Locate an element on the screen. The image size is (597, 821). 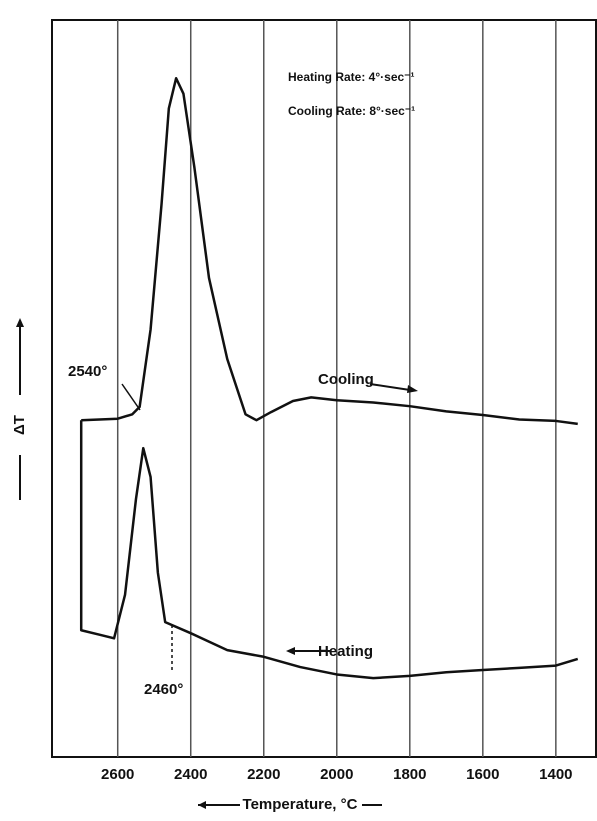
x-tick-label: 1600 is located at coordinates (482, 774).